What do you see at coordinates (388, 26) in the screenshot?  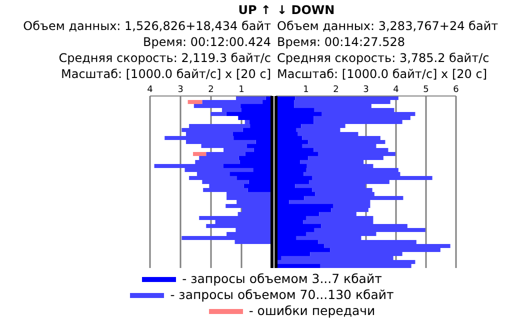 I see `text: Объем данных: 3,283,767+24 байт` at bounding box center [388, 26].